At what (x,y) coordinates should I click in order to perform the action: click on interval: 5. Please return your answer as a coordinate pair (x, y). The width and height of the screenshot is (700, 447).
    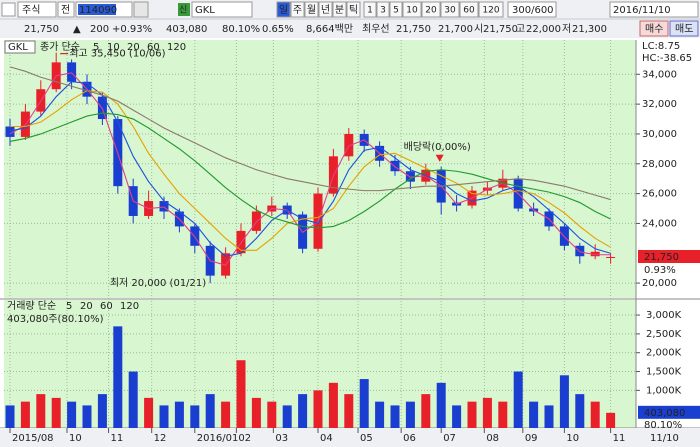
    Looking at the image, I should click on (396, 11).